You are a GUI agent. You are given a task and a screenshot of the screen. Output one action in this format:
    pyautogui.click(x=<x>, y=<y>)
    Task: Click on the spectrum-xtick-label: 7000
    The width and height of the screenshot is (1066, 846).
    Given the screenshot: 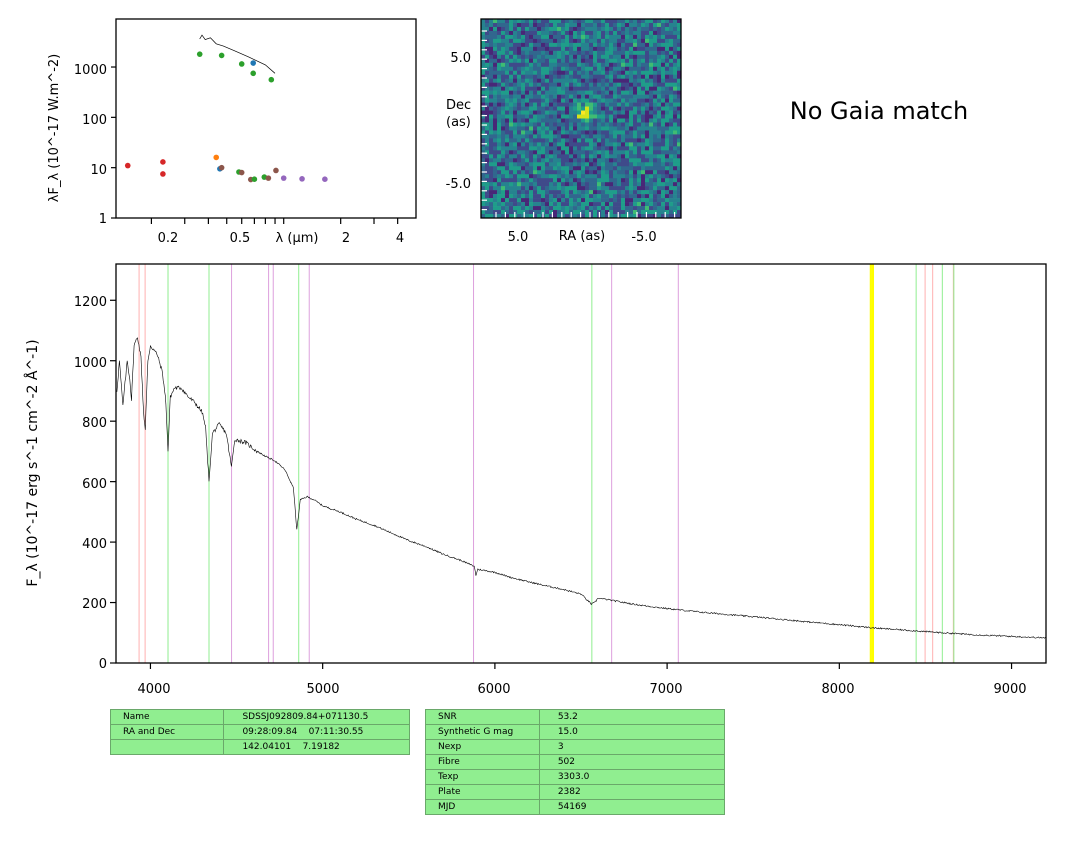 What is the action you would take?
    pyautogui.click(x=665, y=689)
    